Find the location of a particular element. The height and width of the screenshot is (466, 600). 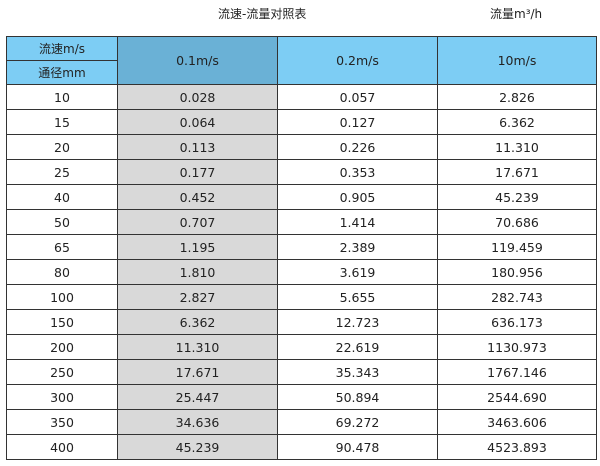

flow-cell: 0.177 is located at coordinates (197, 172).